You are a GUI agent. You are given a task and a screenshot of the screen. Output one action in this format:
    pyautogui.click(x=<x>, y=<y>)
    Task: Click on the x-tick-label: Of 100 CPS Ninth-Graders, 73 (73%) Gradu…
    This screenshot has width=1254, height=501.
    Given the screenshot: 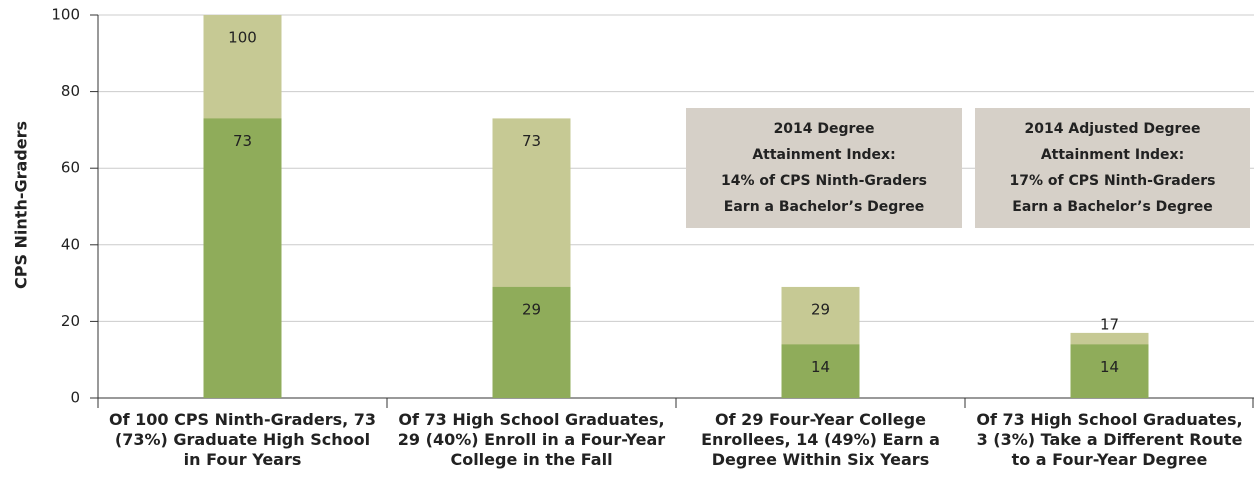 What is the action you would take?
    pyautogui.click(x=242, y=439)
    